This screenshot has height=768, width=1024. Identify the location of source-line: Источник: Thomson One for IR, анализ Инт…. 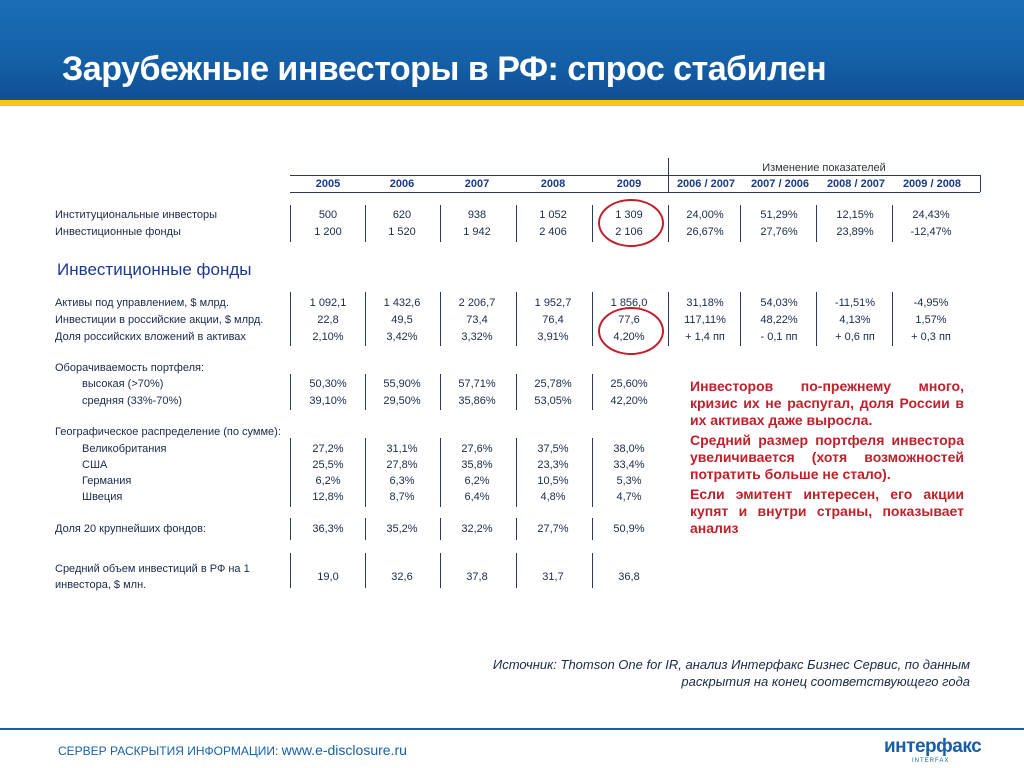
(731, 664).